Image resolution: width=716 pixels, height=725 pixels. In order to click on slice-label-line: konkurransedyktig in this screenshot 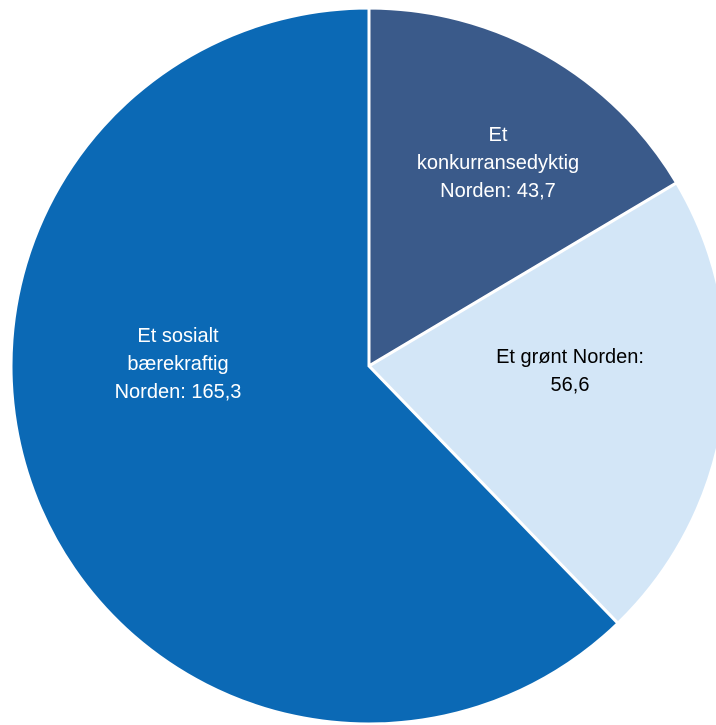, I will do `click(498, 163)`.